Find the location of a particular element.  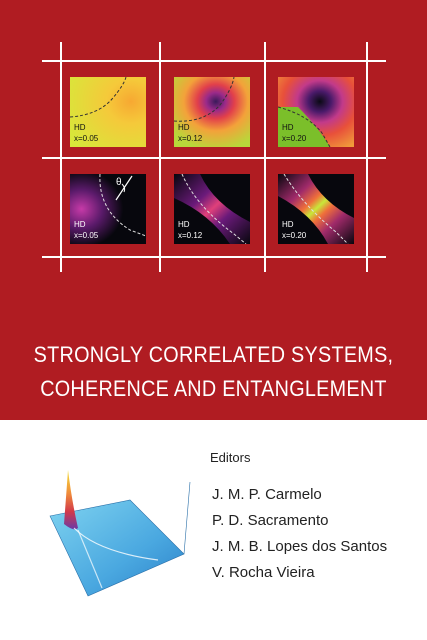

grid-line-h-bottom is located at coordinates (214, 257).